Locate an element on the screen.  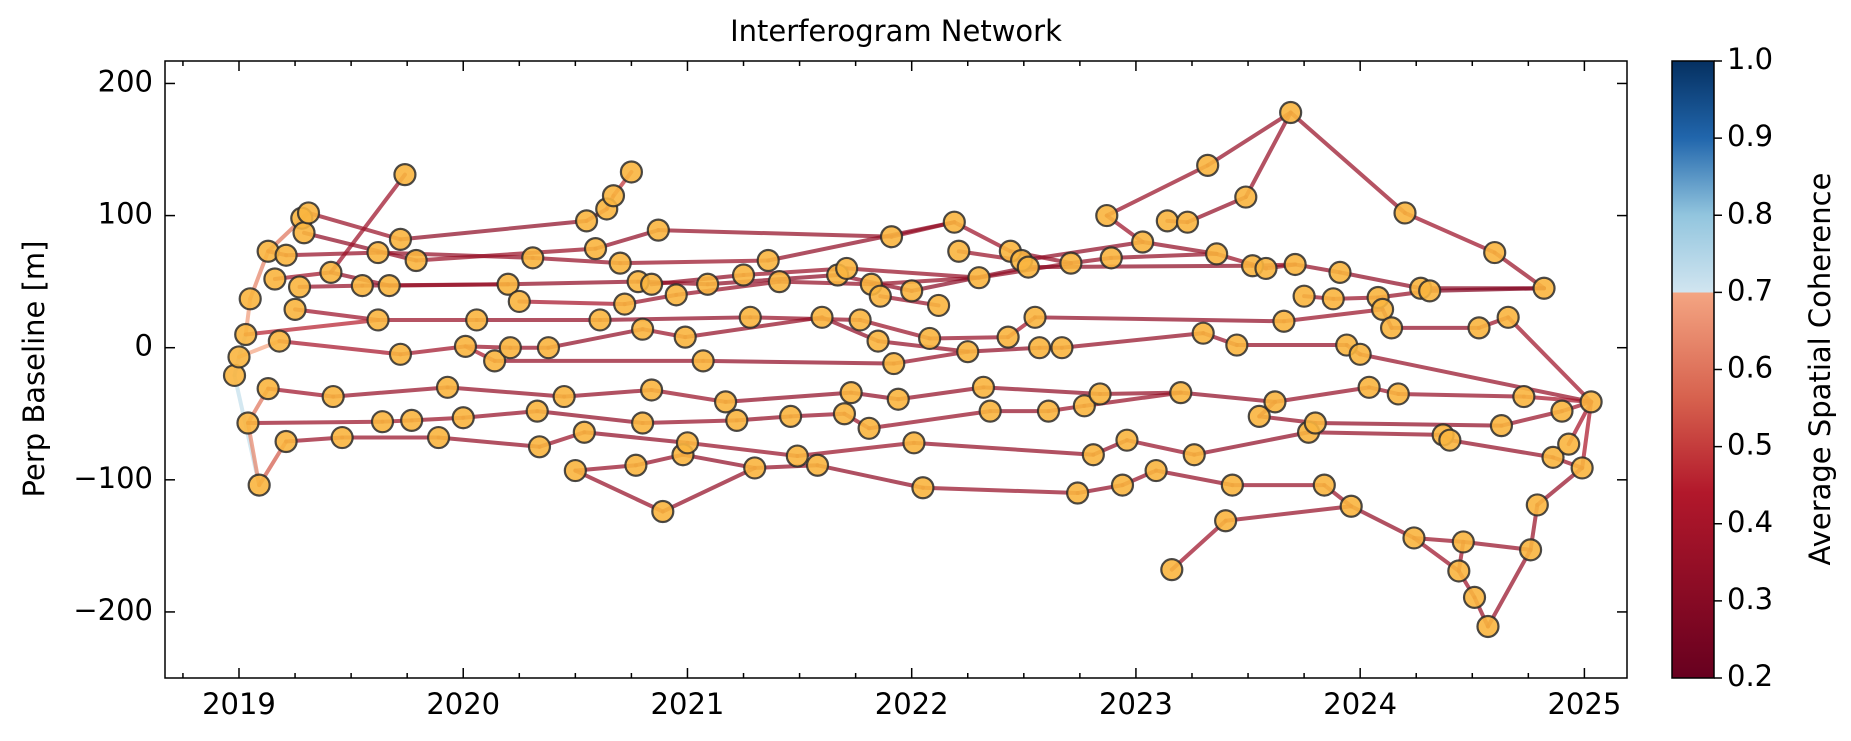
colorbar-tick-label: 1.0 is located at coordinates (1750, 59).